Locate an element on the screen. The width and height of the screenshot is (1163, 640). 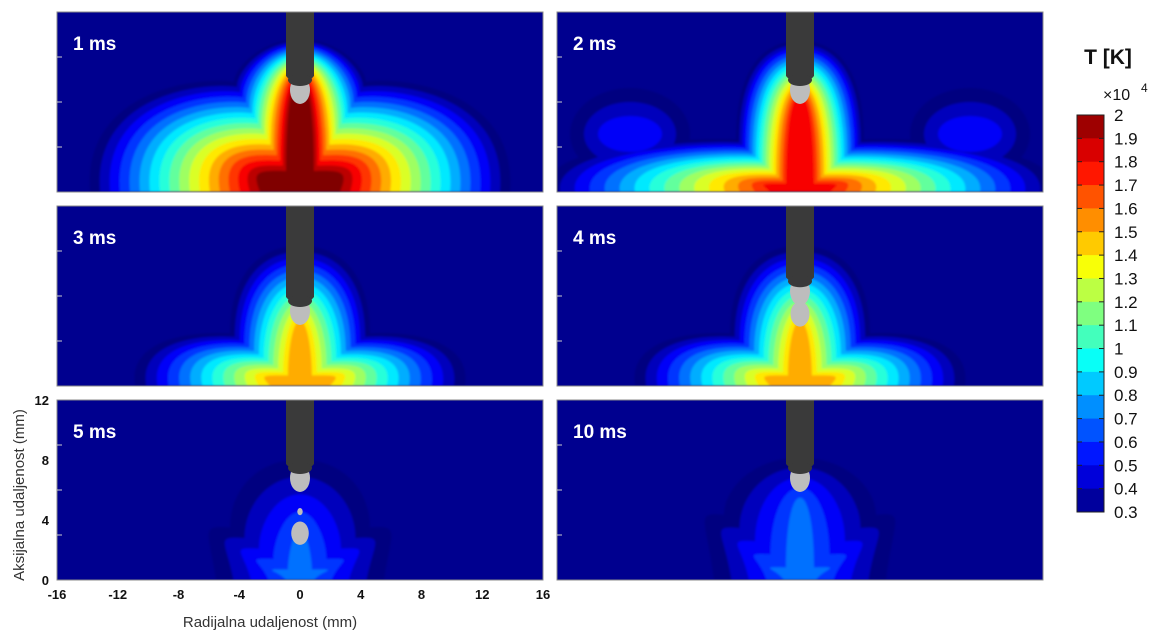
colorbar-tick-label: 1.2 is located at coordinates (1126, 302).